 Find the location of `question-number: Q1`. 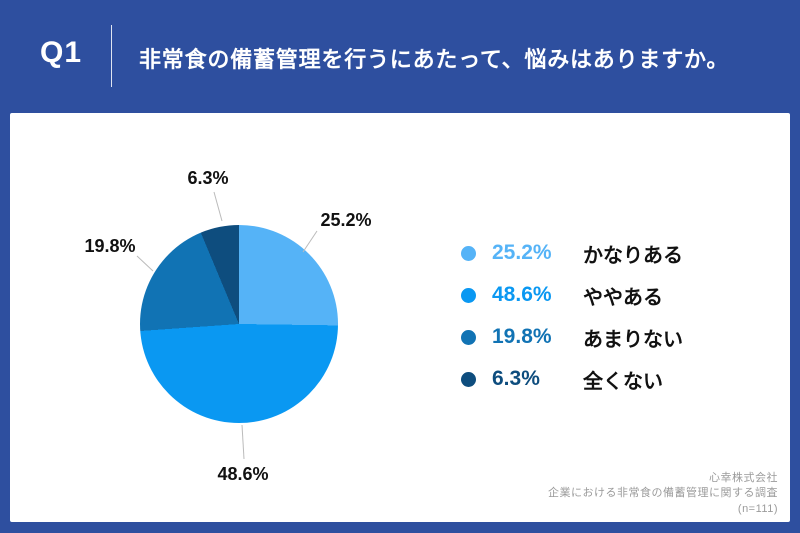

question-number: Q1 is located at coordinates (61, 52).